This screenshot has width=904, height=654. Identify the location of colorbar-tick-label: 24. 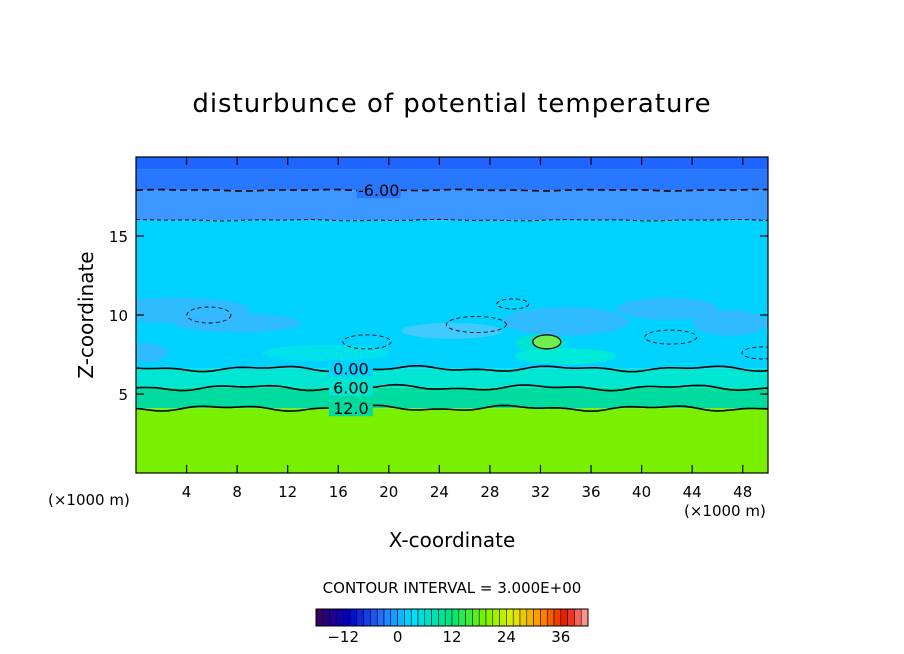
(506, 637).